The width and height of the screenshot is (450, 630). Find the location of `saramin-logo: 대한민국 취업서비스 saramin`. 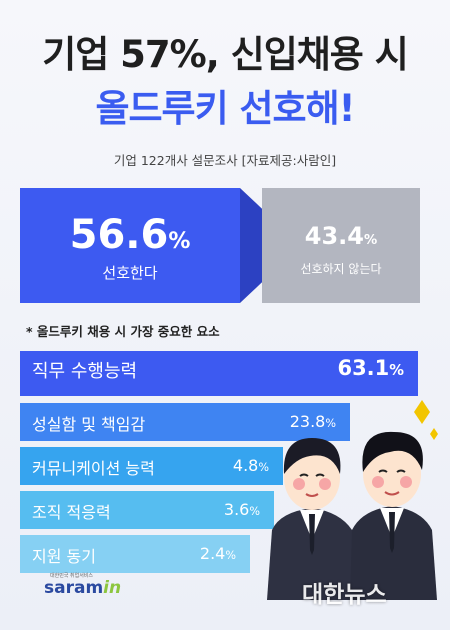

saramin-logo: 대한민국 취업서비스 saramin is located at coordinates (74, 585).